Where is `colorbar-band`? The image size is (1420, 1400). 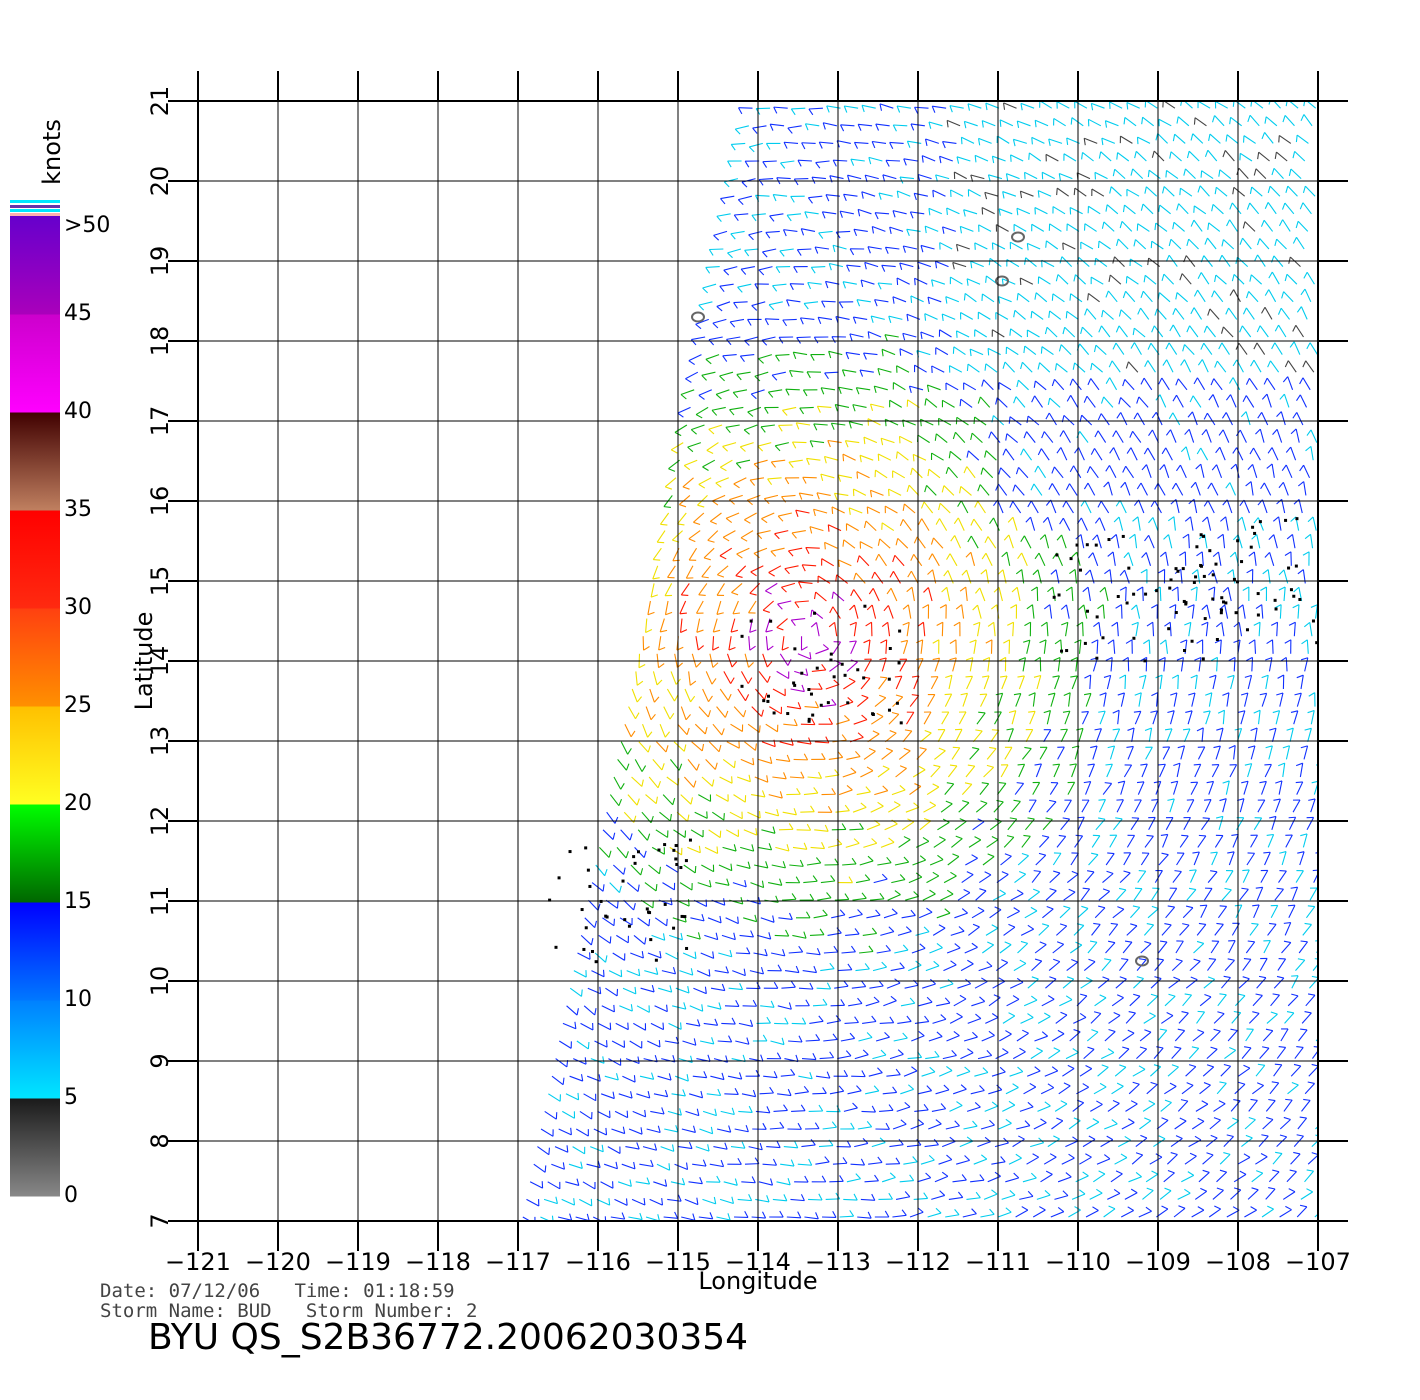 colorbar-band is located at coordinates (35, 1049).